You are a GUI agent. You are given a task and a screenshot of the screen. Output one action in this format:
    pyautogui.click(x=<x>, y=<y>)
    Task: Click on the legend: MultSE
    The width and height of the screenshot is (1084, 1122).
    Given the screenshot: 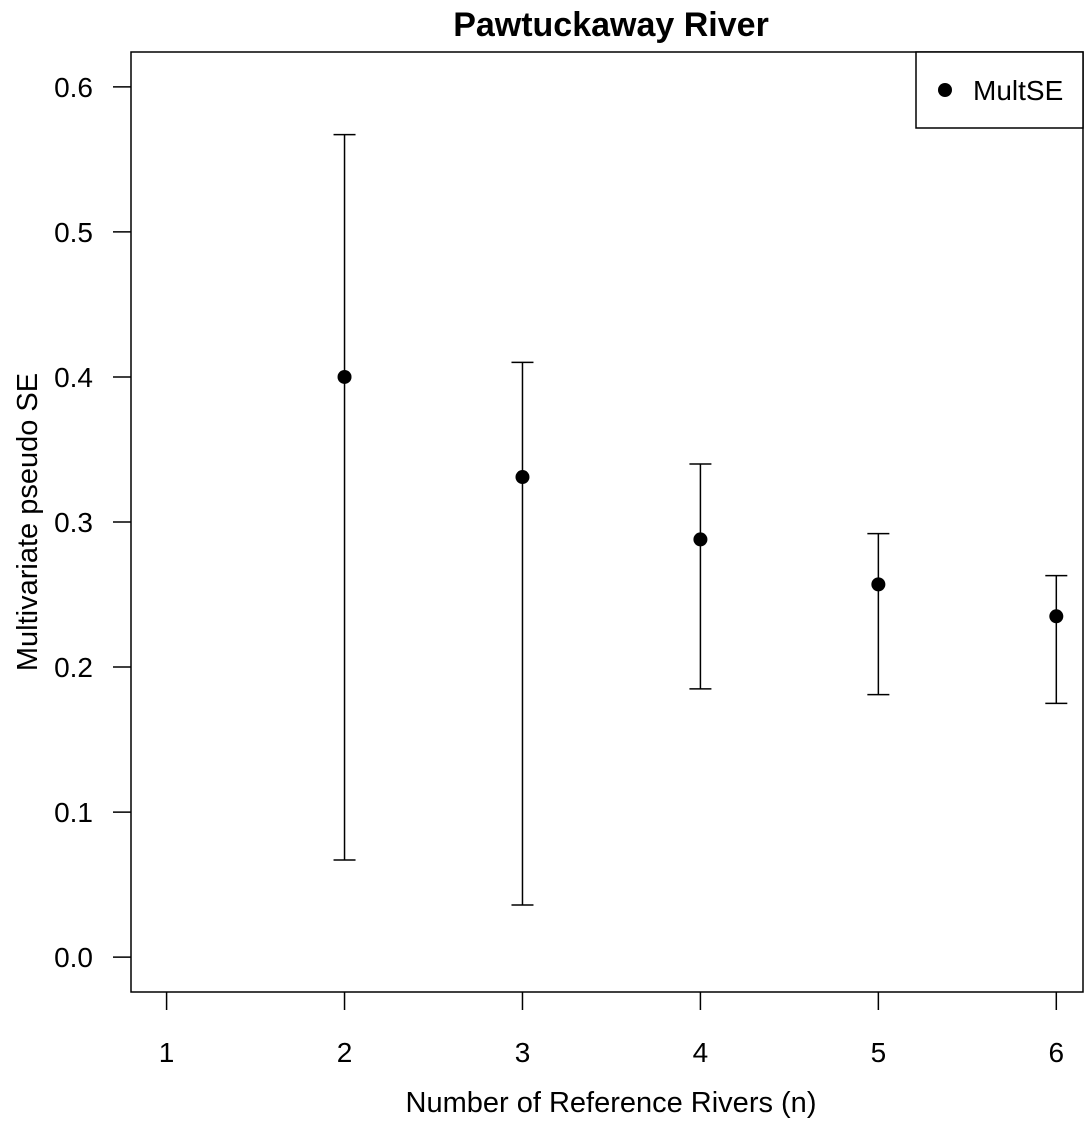 What is the action you would take?
    pyautogui.click(x=999, y=90)
    